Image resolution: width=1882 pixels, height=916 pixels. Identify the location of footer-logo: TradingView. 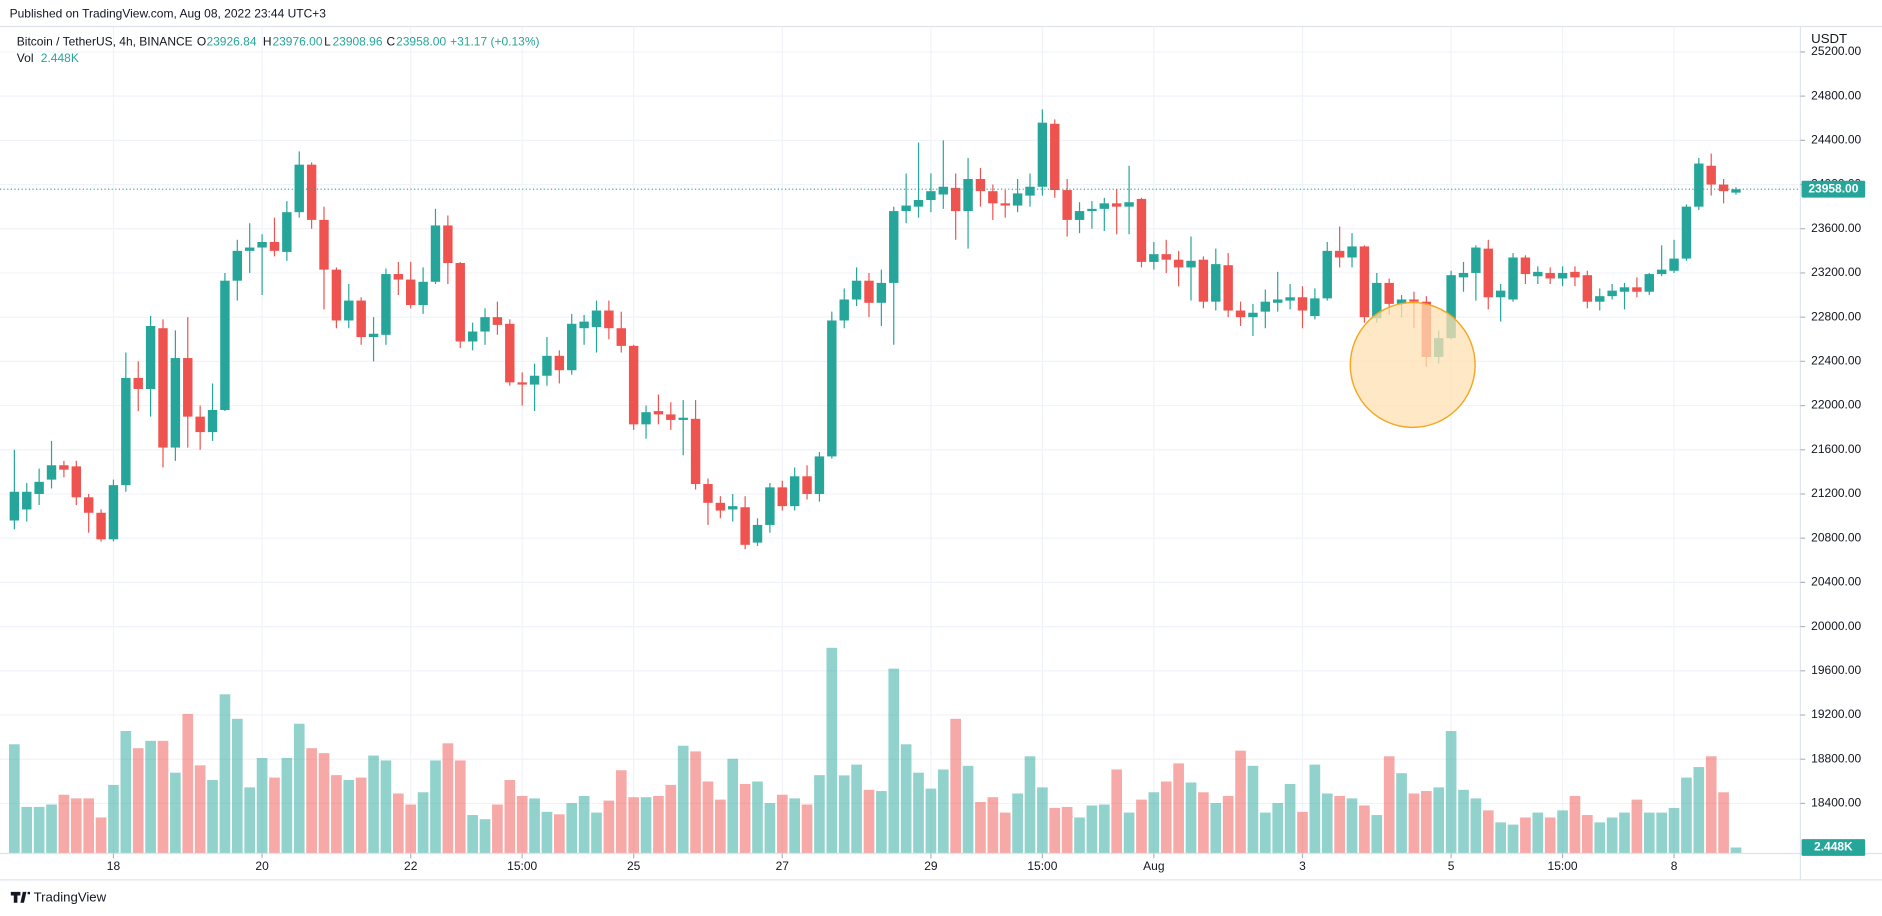
(58, 896).